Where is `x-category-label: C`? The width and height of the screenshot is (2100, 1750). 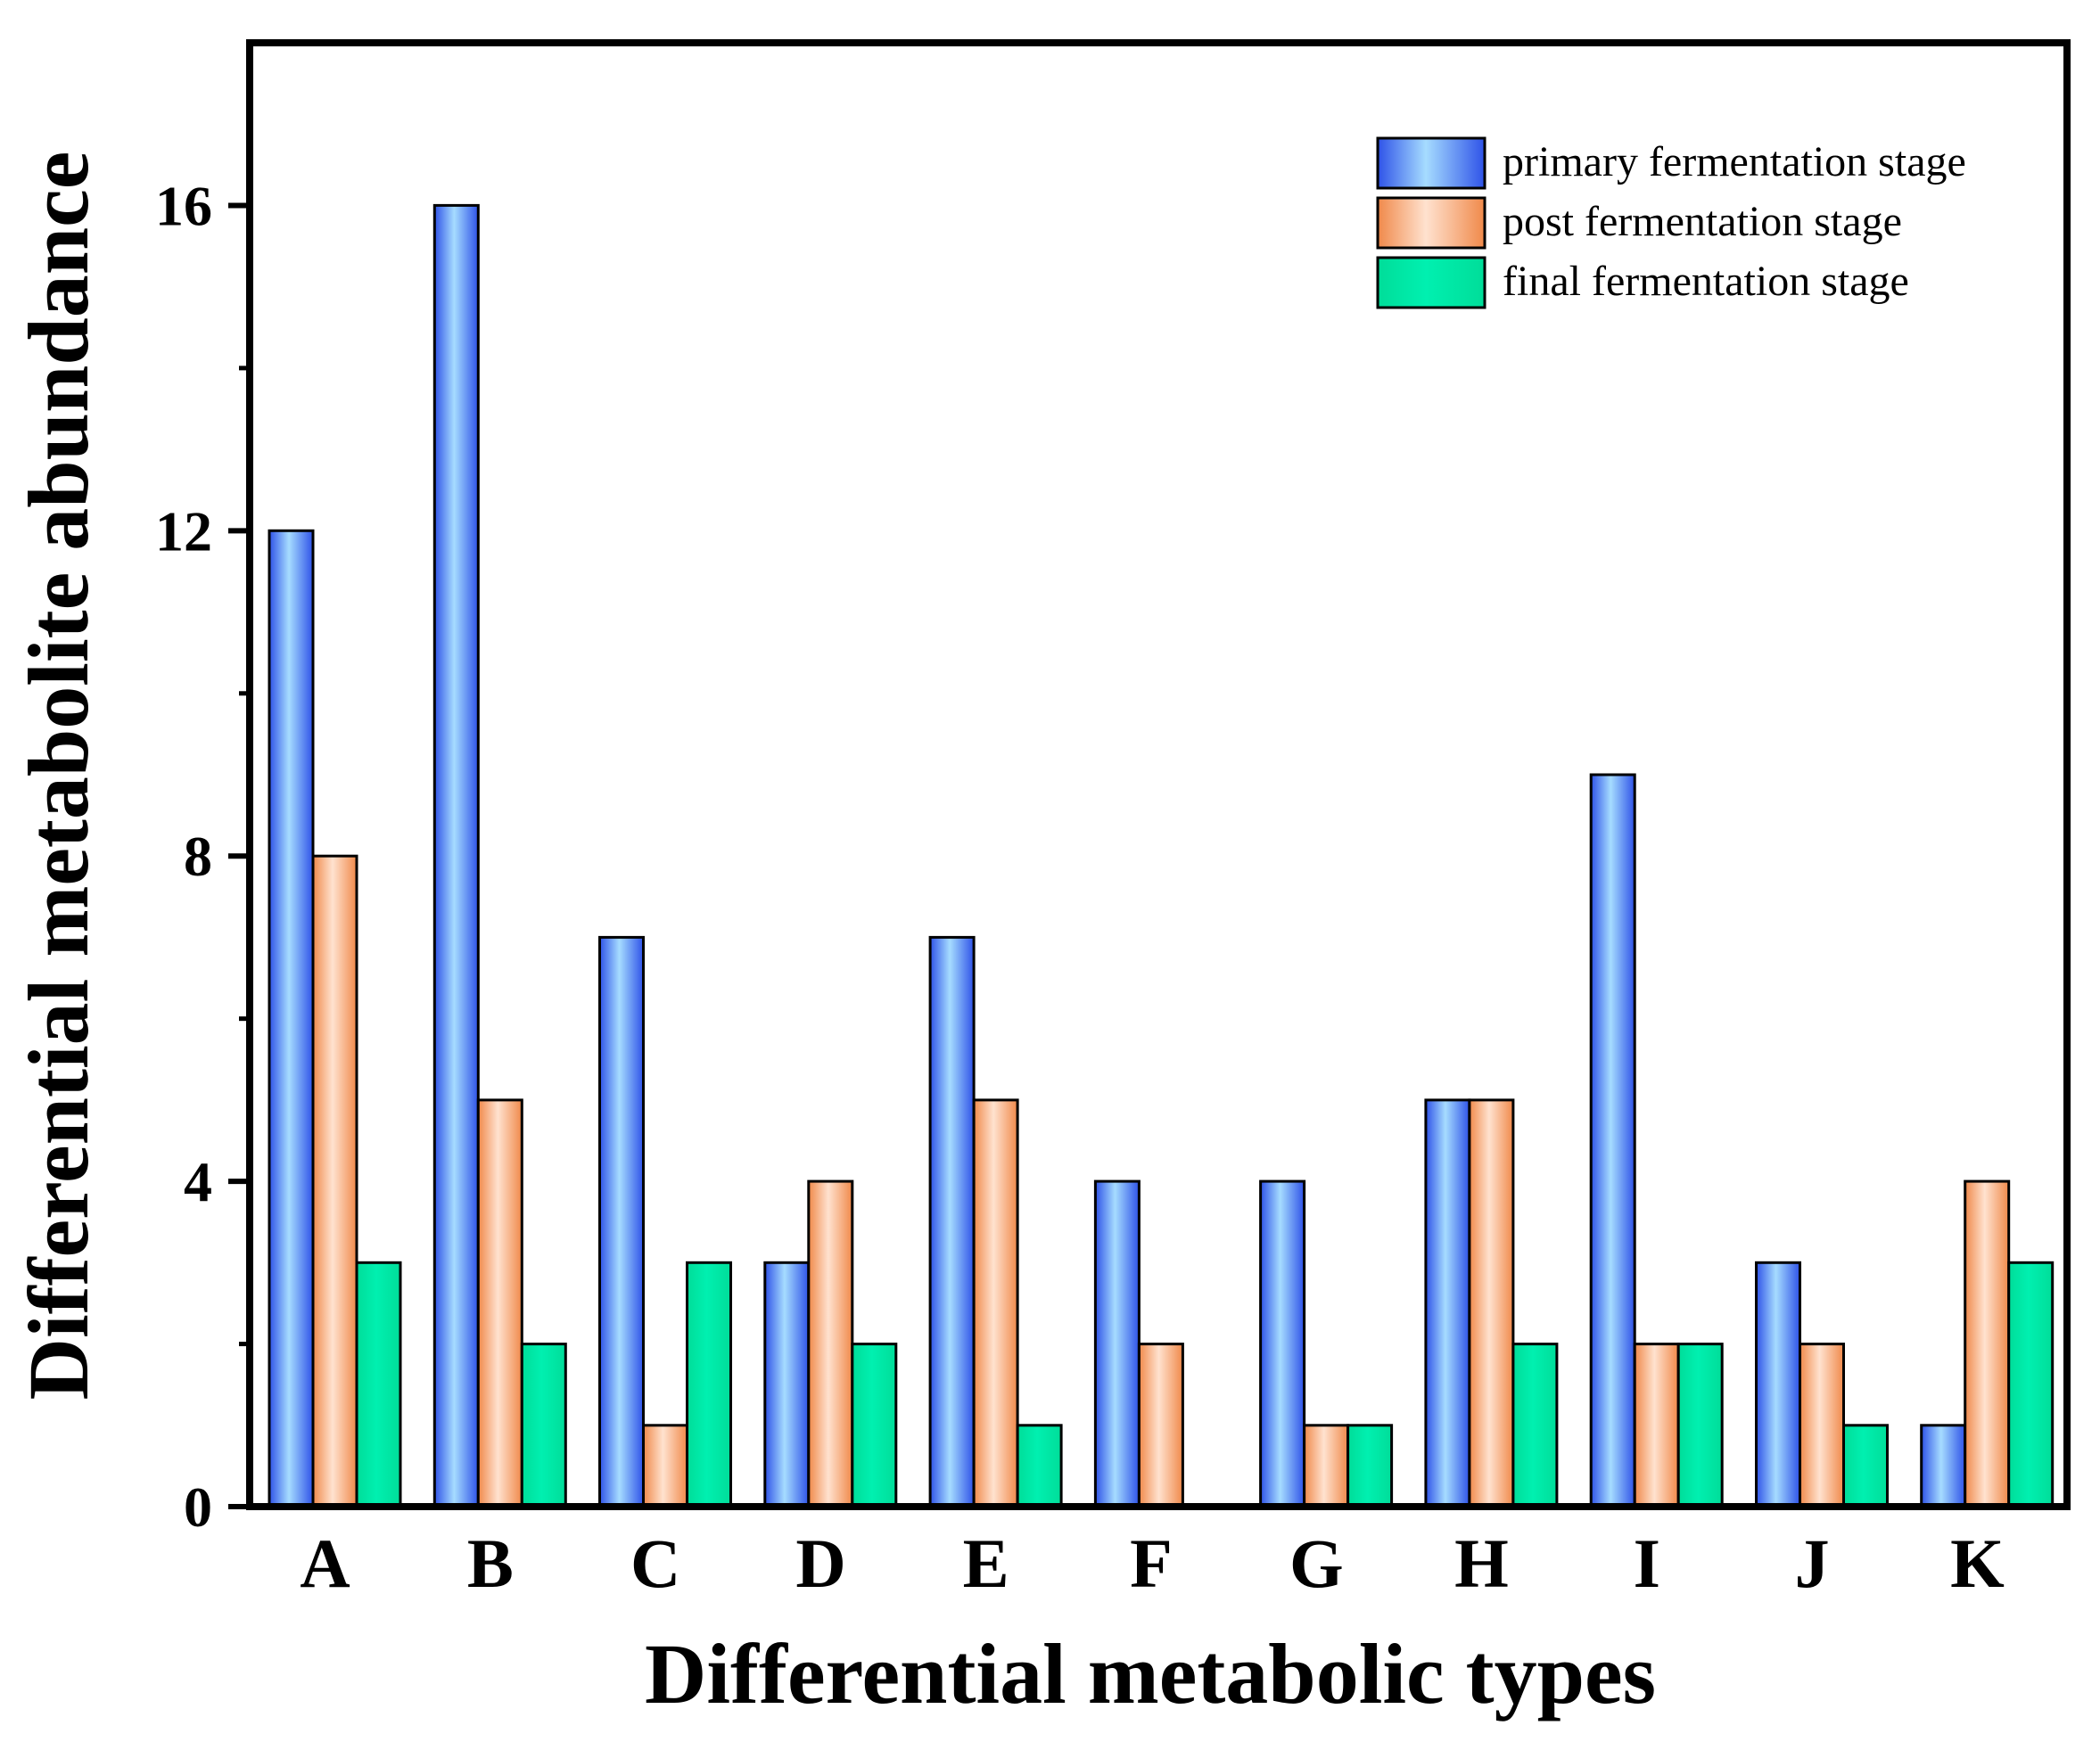
x-category-label: C is located at coordinates (655, 1563).